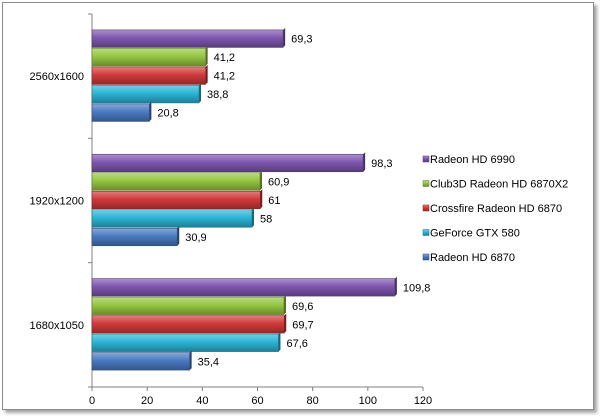  Describe the element at coordinates (274, 201) in the screenshot. I see `value-label: 61` at that location.